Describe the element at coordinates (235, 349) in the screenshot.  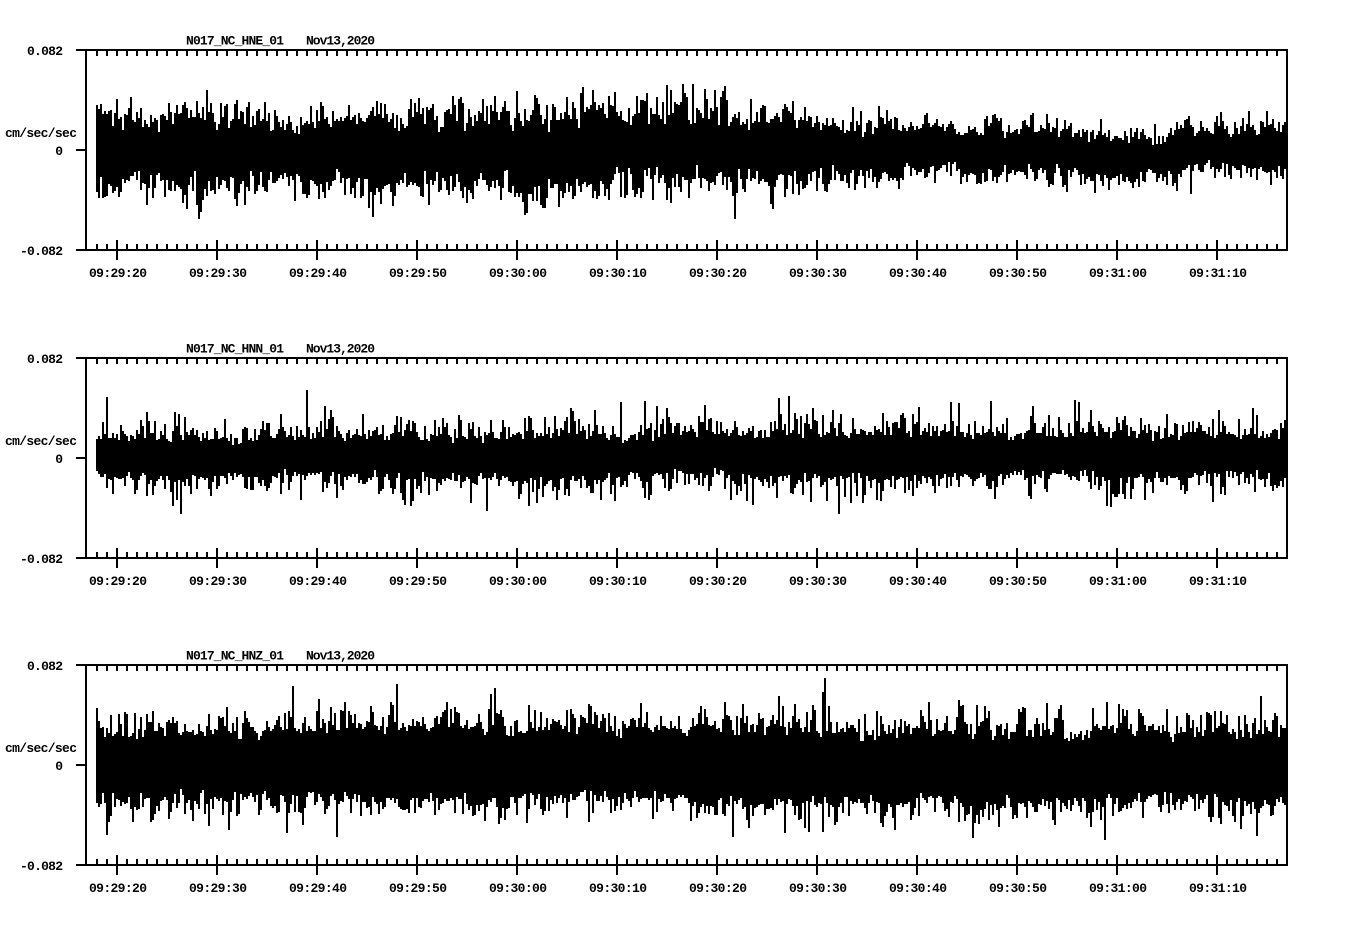
I see `svg-text: N017_NC_HNN_01` at that location.